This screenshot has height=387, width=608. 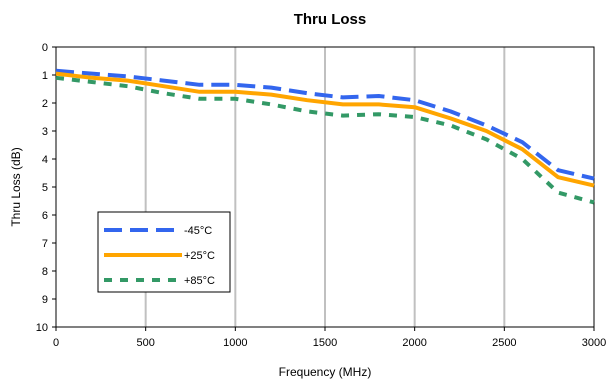 What do you see at coordinates (145, 343) in the screenshot?
I see `x-tick-label: 500` at bounding box center [145, 343].